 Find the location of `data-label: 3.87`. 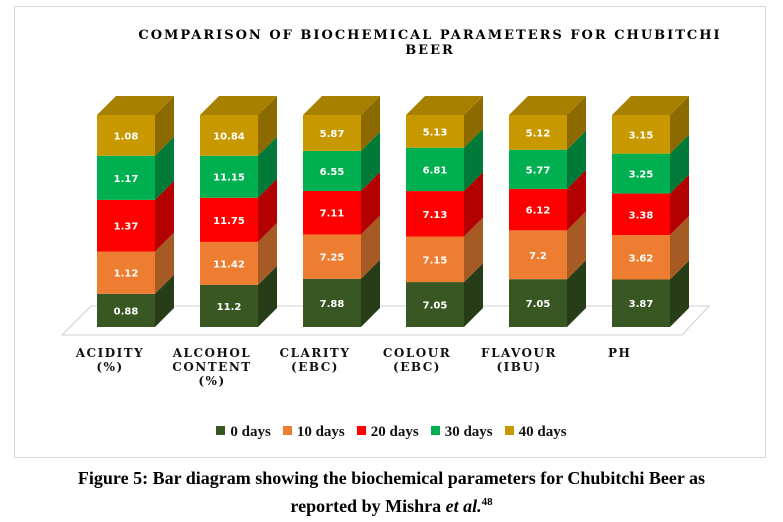

data-label: 3.87 is located at coordinates (641, 304).